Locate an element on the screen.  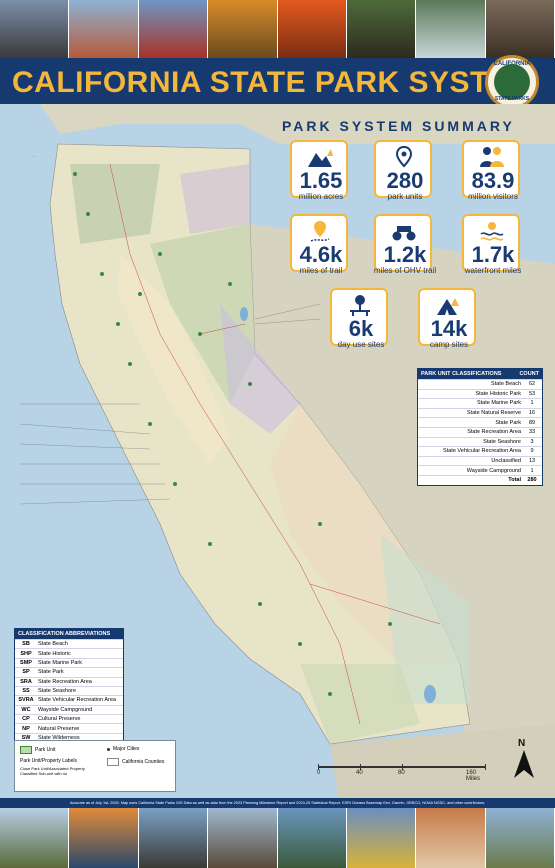
museum-interior-photo is located at coordinates (520, 29).